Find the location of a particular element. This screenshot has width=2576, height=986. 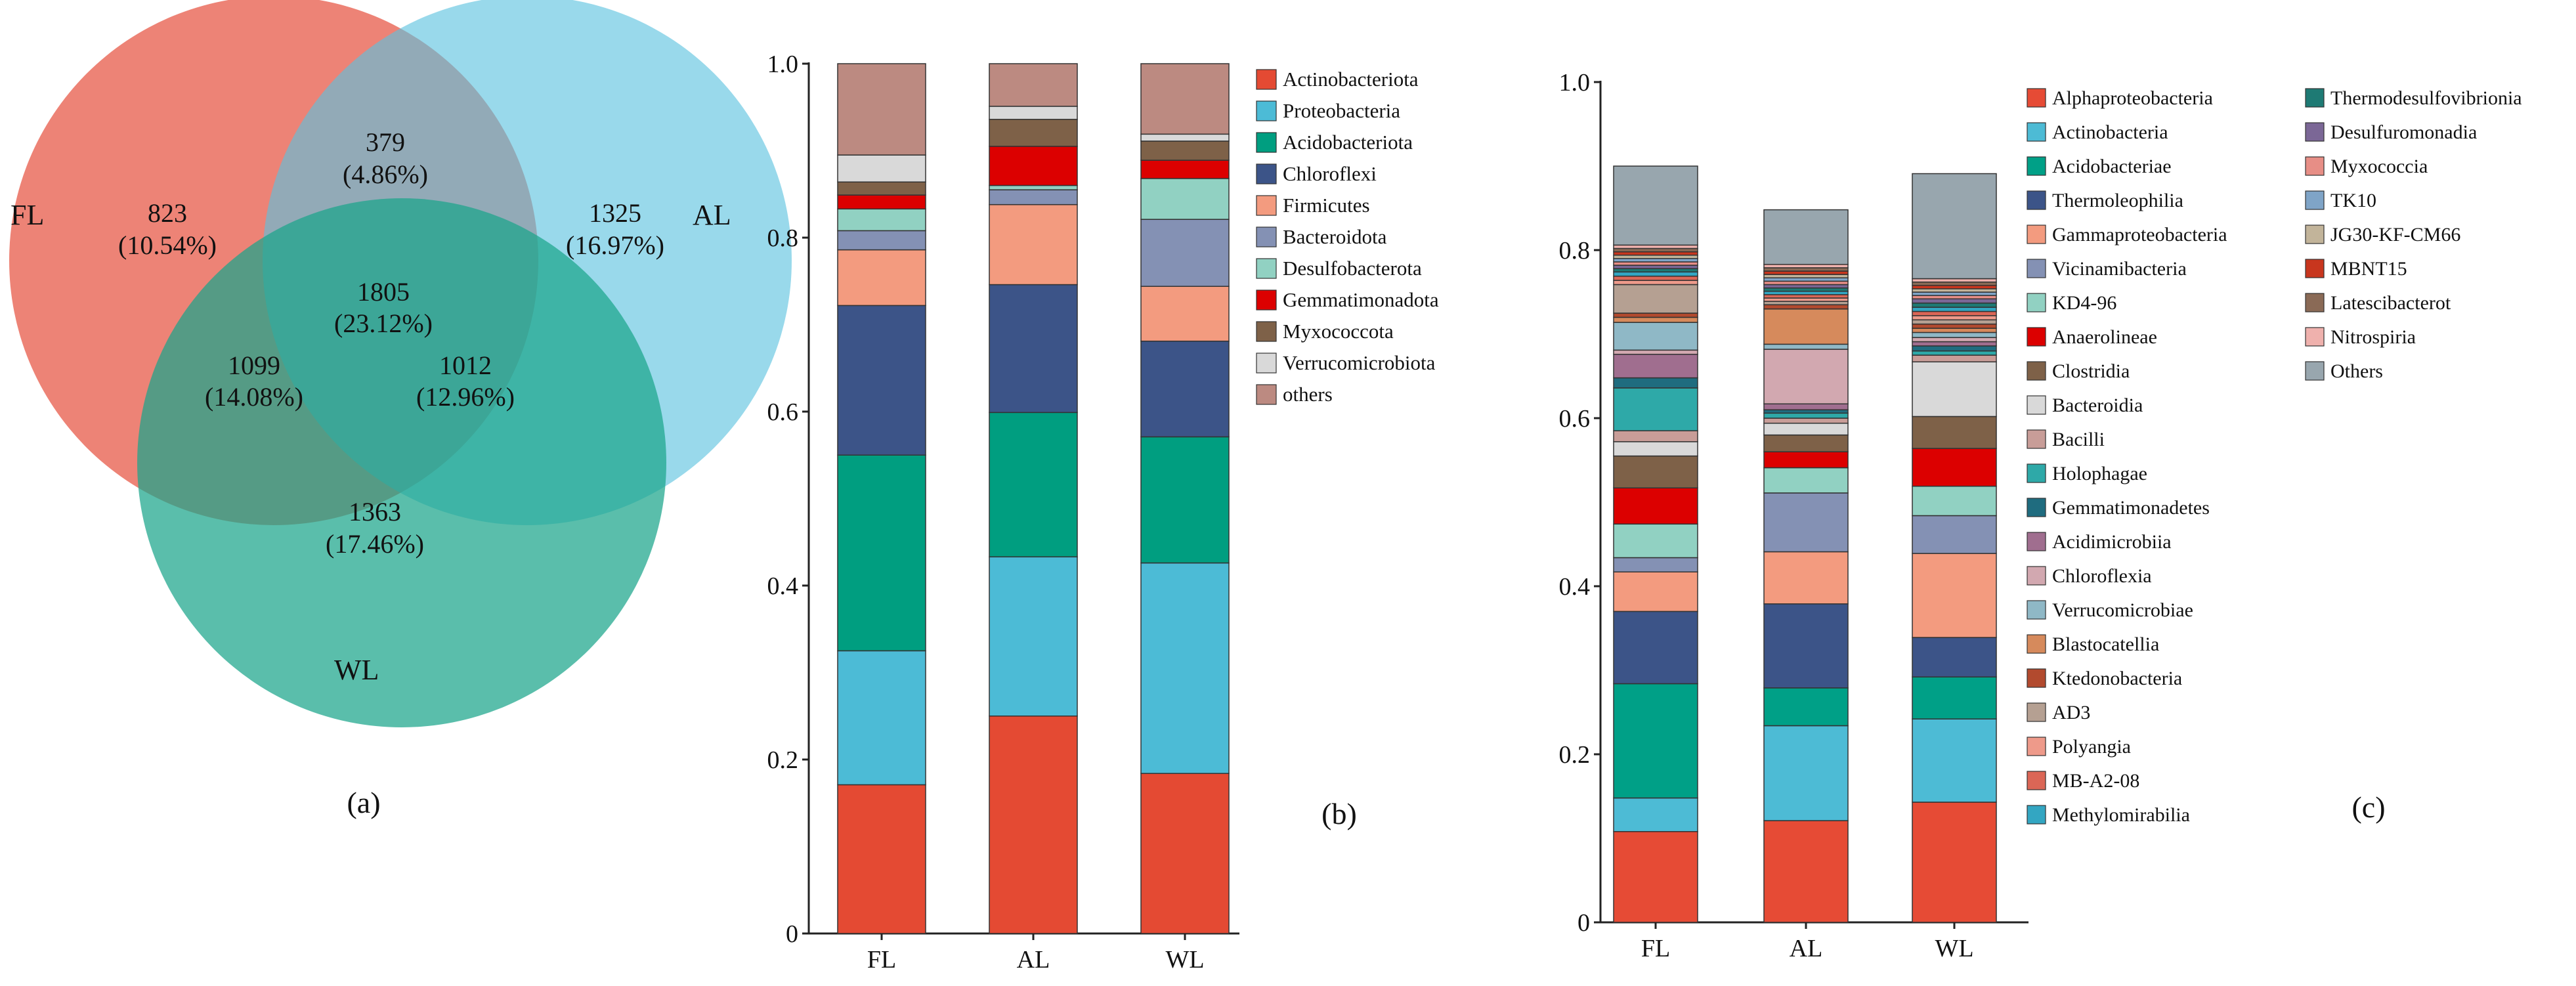

venn-percent-fl-only: (10.54%) is located at coordinates (167, 245).